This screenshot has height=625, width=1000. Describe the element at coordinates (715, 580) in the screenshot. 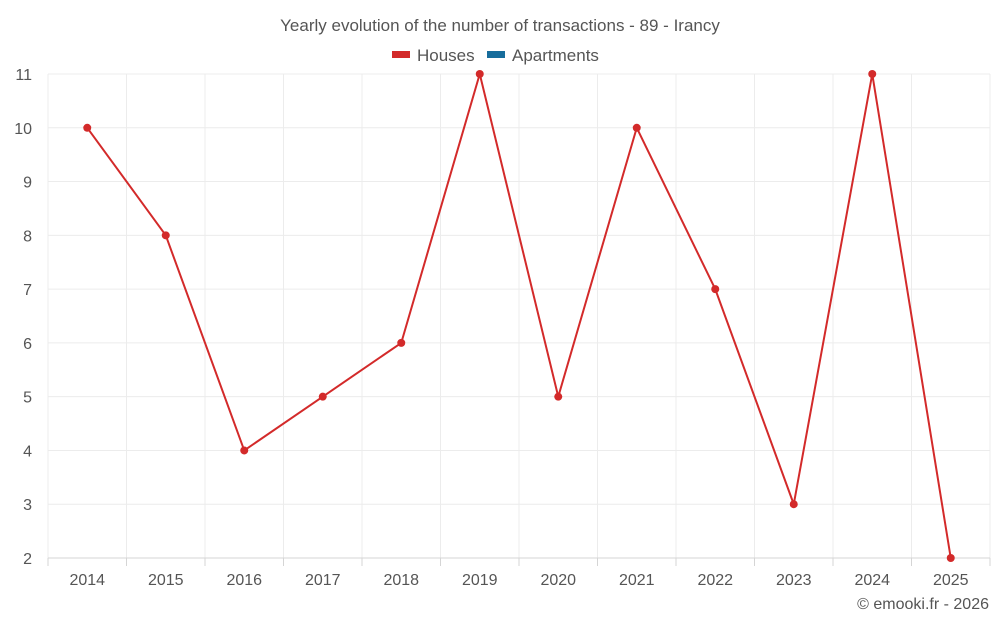

I see `x-tick-label: 2022` at that location.